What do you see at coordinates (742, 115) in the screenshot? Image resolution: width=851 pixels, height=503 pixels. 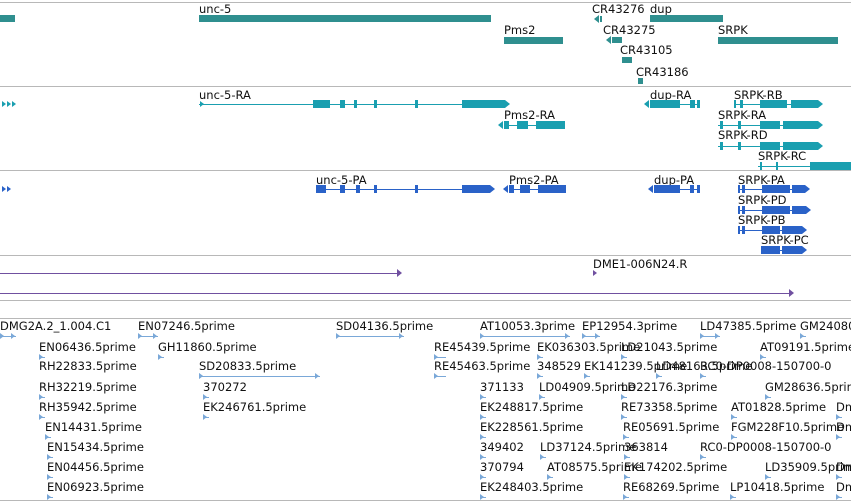 I see `transcript-label-srpk-ra: SRPK-RA` at bounding box center [742, 115].